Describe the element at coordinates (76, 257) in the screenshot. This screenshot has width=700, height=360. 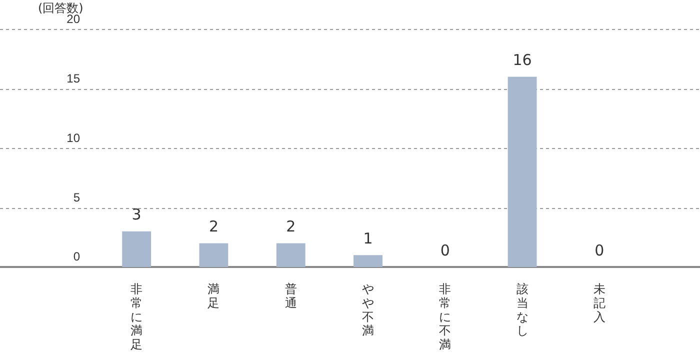
I see `y-tick-label: 0` at that location.